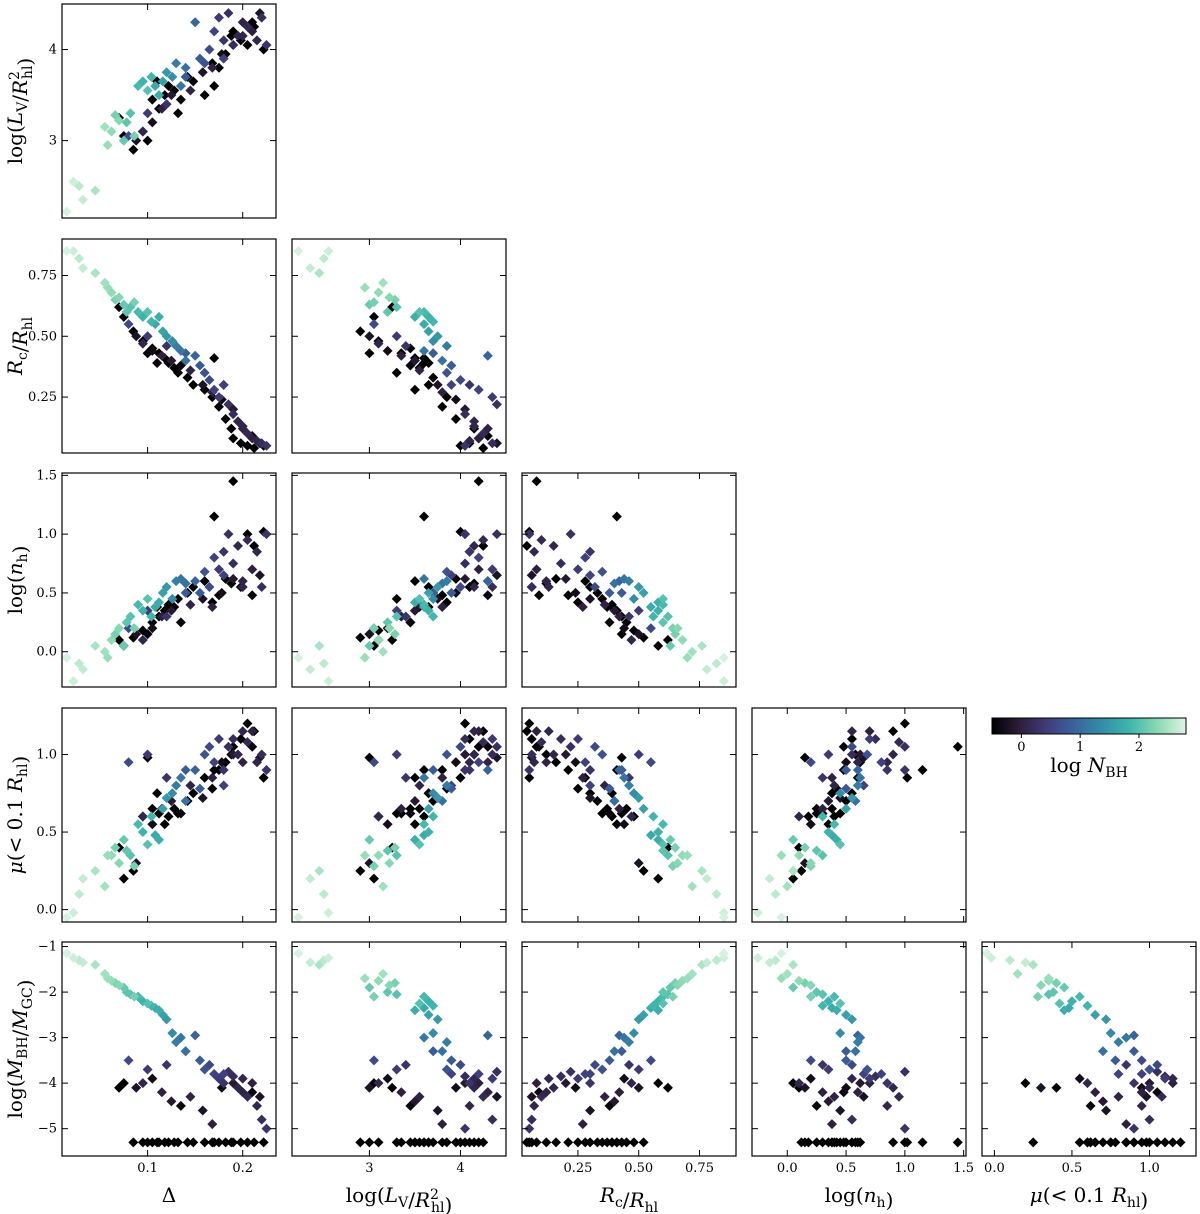 The height and width of the screenshot is (1214, 1200). What do you see at coordinates (46, 652) in the screenshot?
I see `y-tick-label: 0.0` at bounding box center [46, 652].